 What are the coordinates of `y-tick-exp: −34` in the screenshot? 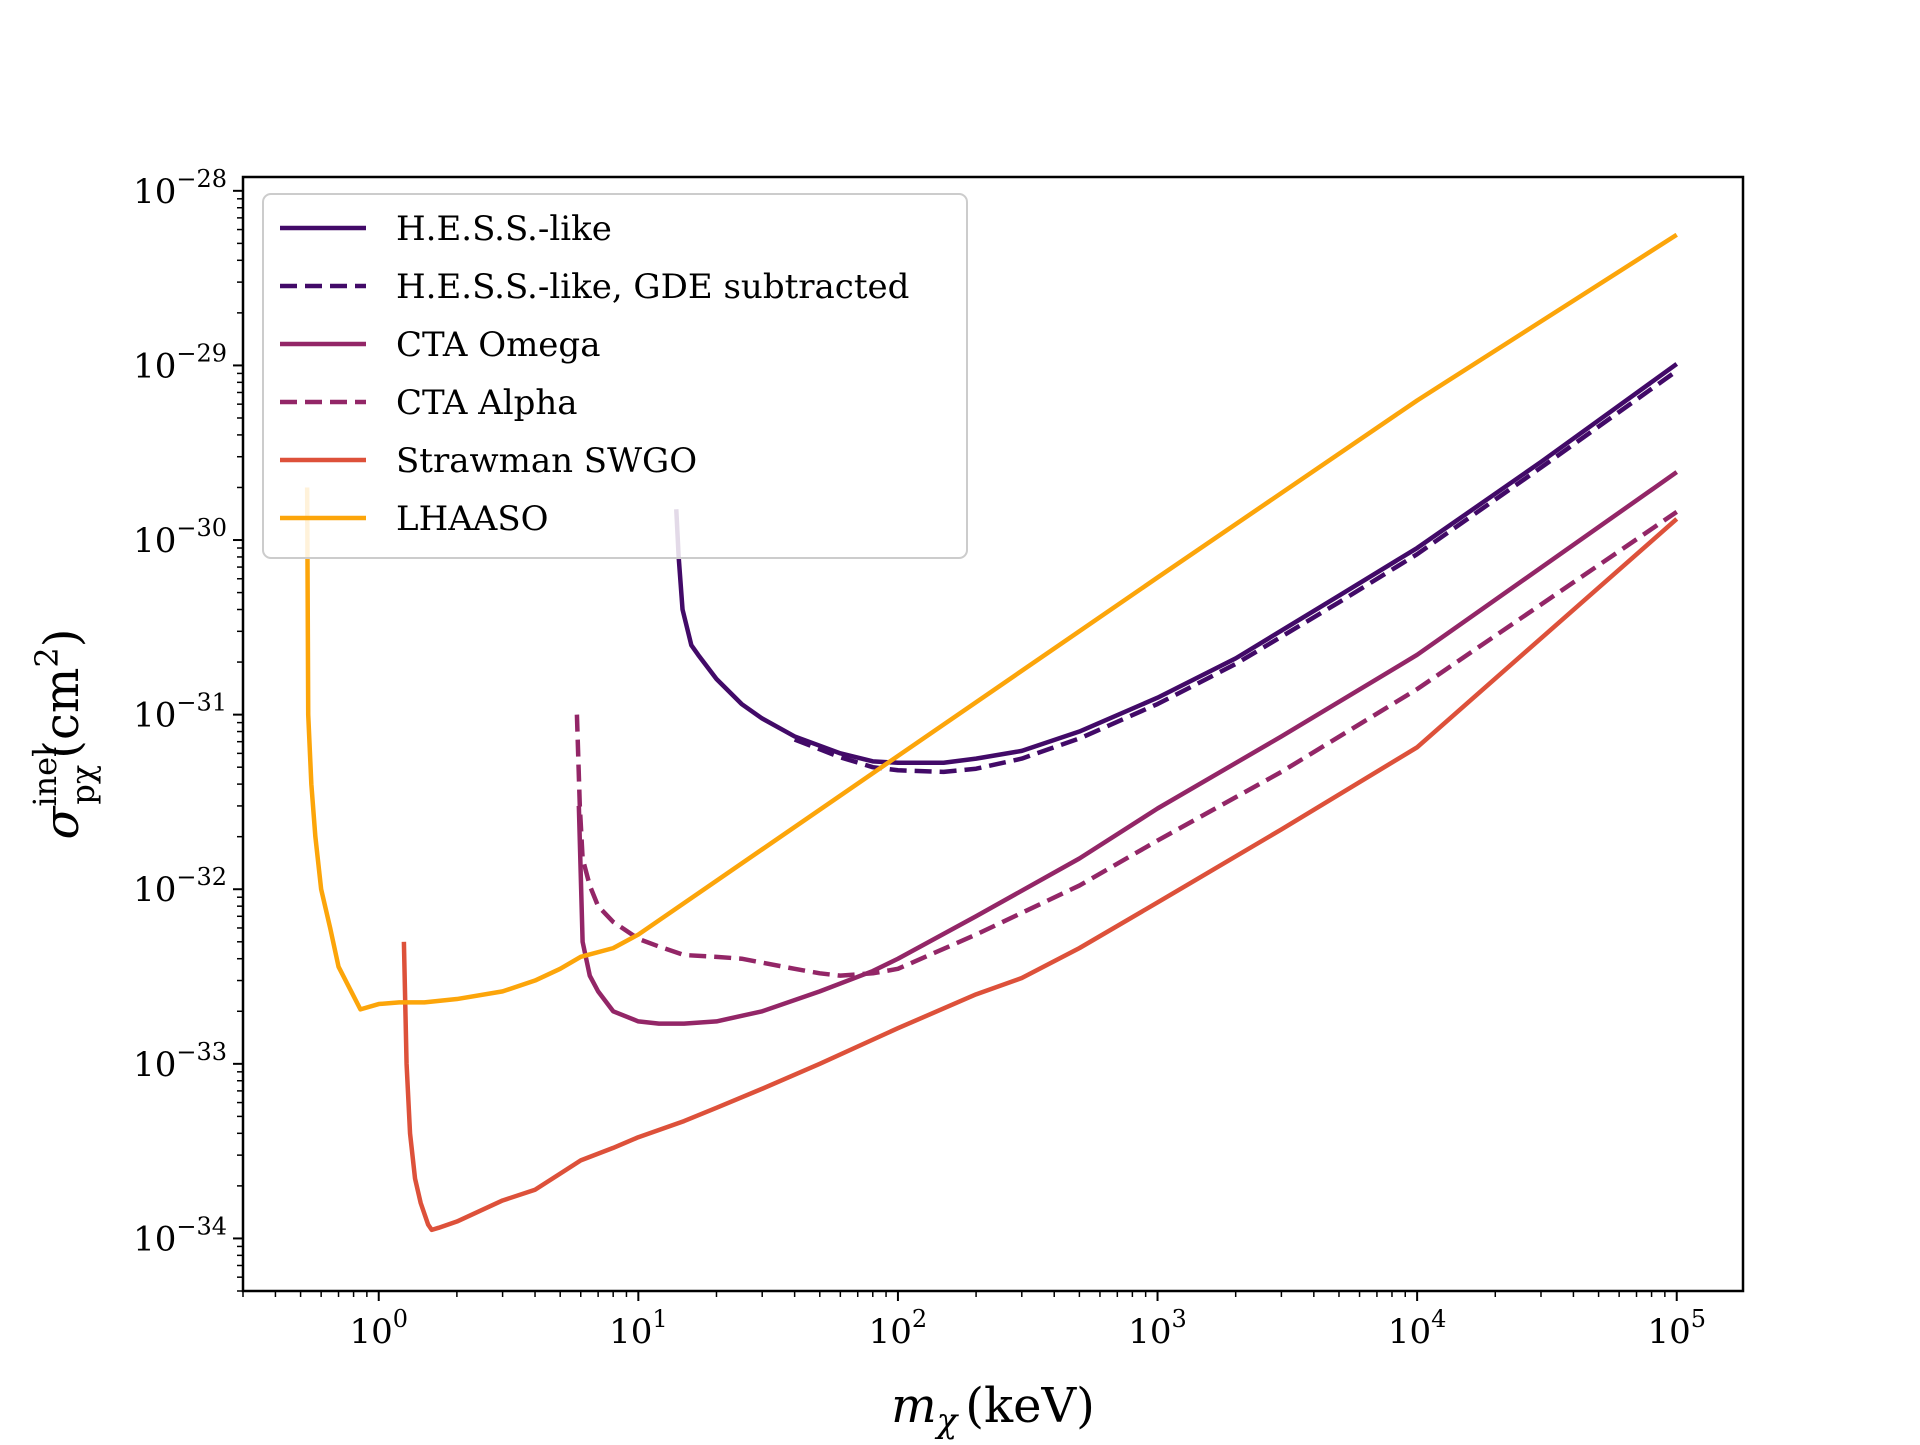 It's located at (201, 1226).